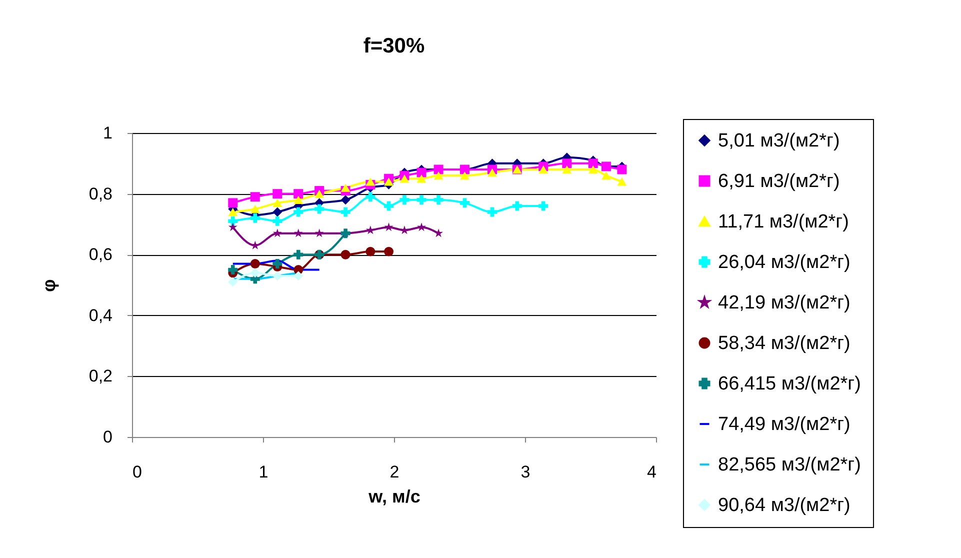 This screenshot has height=558, width=961. Describe the element at coordinates (394, 496) in the screenshot. I see `x-axis-title: w, м/с` at that location.